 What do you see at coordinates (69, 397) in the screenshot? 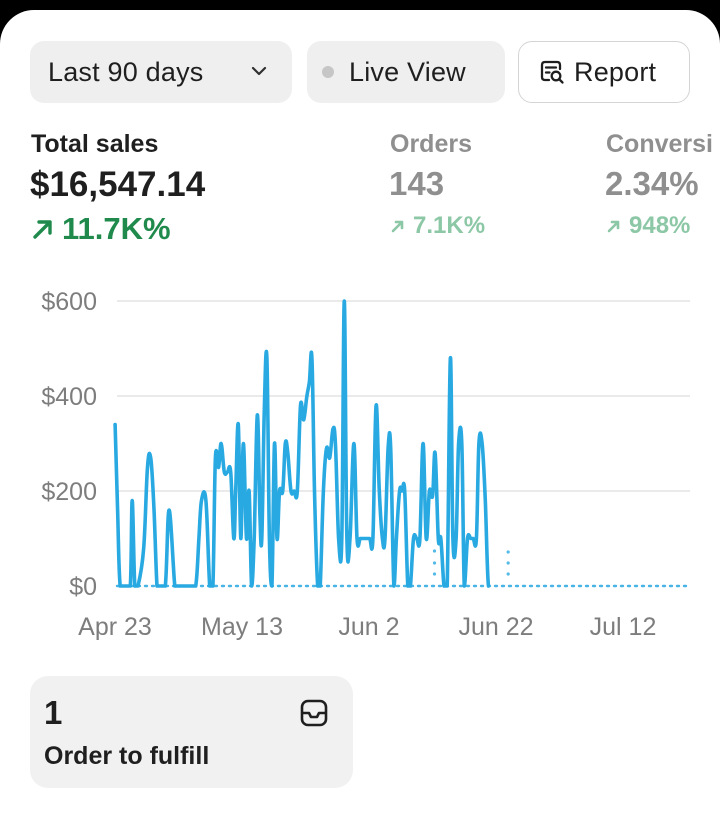
I see `y-tick-label: $400` at bounding box center [69, 397].